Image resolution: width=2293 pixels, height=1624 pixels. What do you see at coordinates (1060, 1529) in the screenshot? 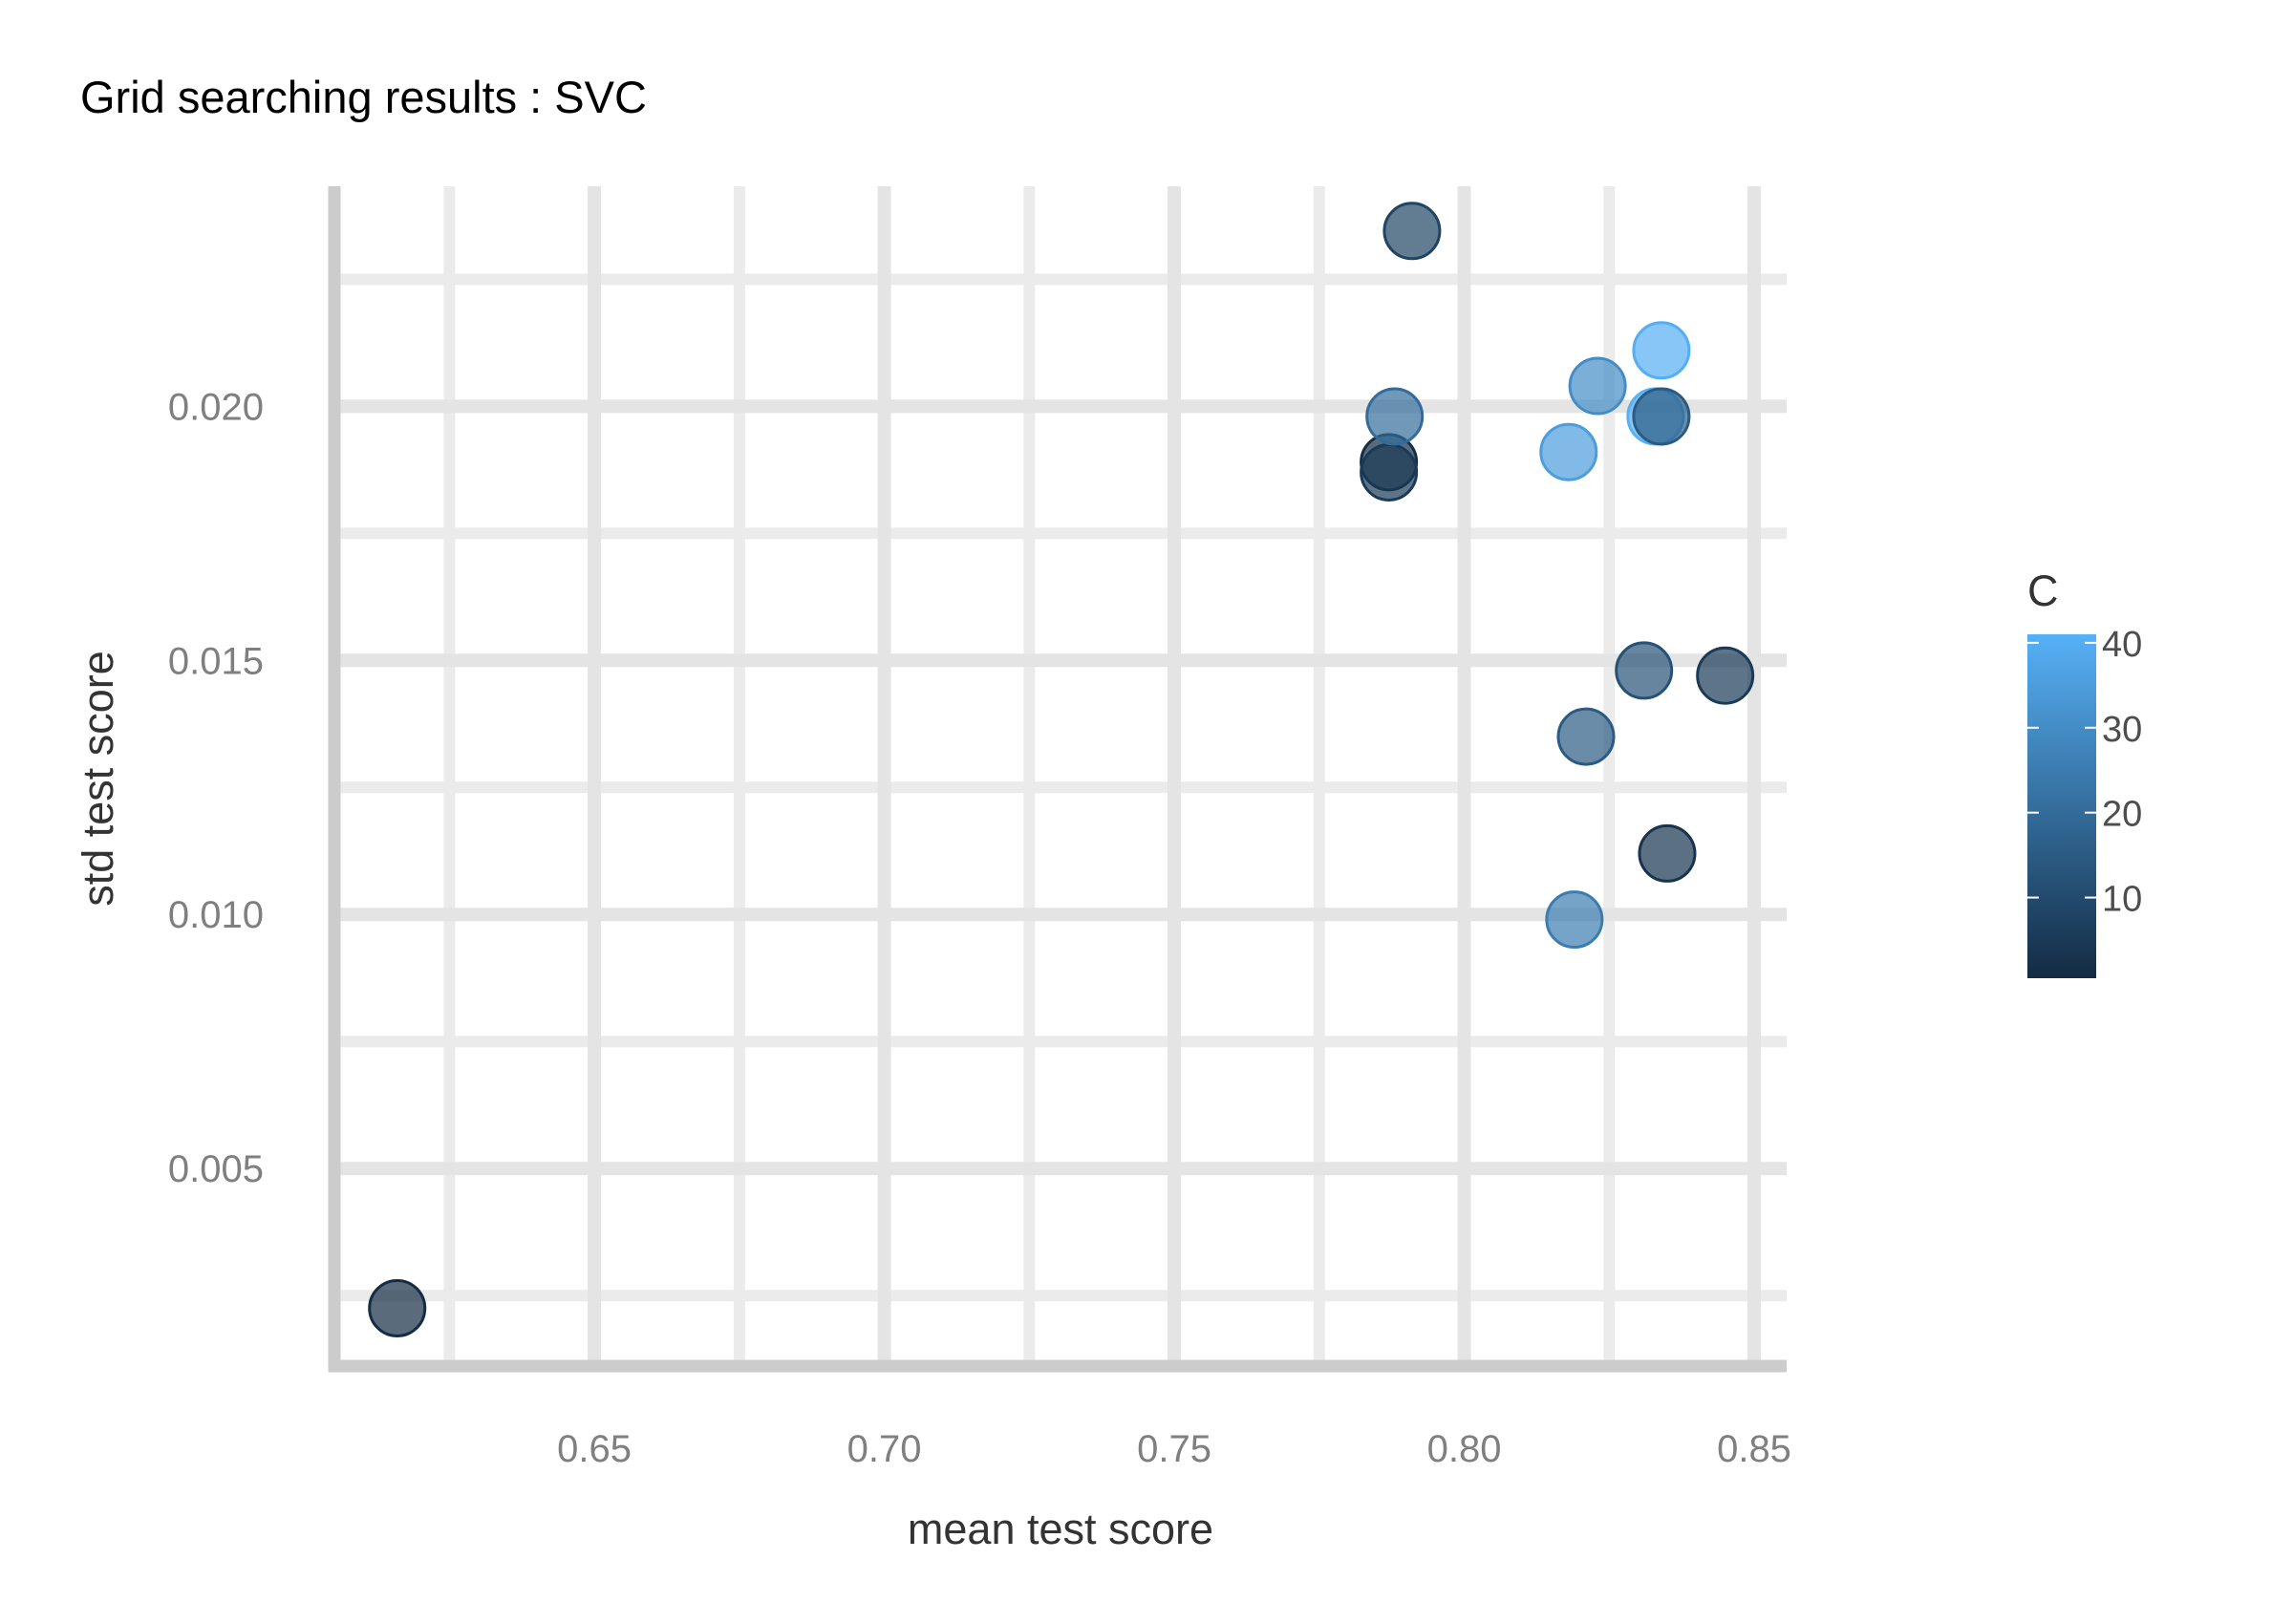
I see `x-axis-label: mean test score` at bounding box center [1060, 1529].